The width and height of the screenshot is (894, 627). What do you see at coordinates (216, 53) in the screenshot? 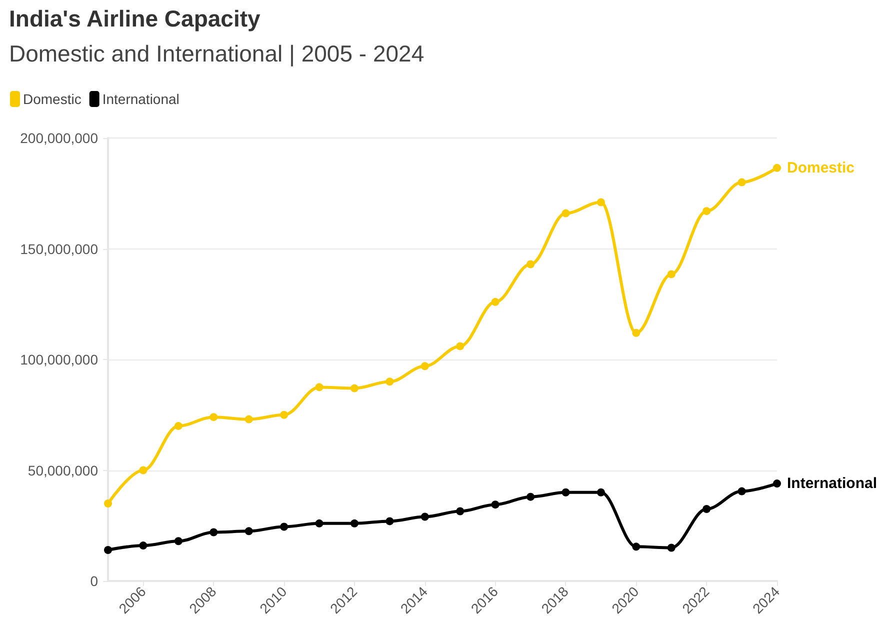
I see `chart-subtitle: Domestic and International | 2005 - 2024` at bounding box center [216, 53].